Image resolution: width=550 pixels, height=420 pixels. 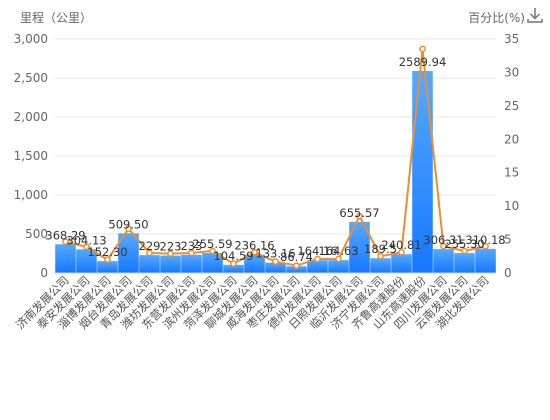 I want to click on bar-value-label: 152.30, so click(x=107, y=252).